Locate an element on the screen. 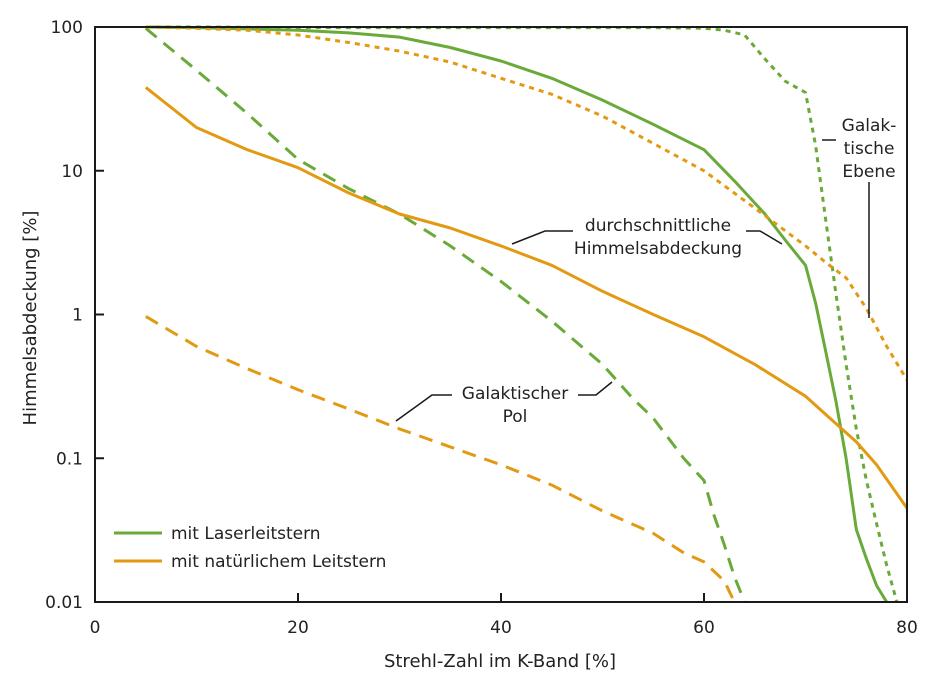 The width and height of the screenshot is (939, 690). annotation-text: Himmelsabdeckung is located at coordinates (658, 249).